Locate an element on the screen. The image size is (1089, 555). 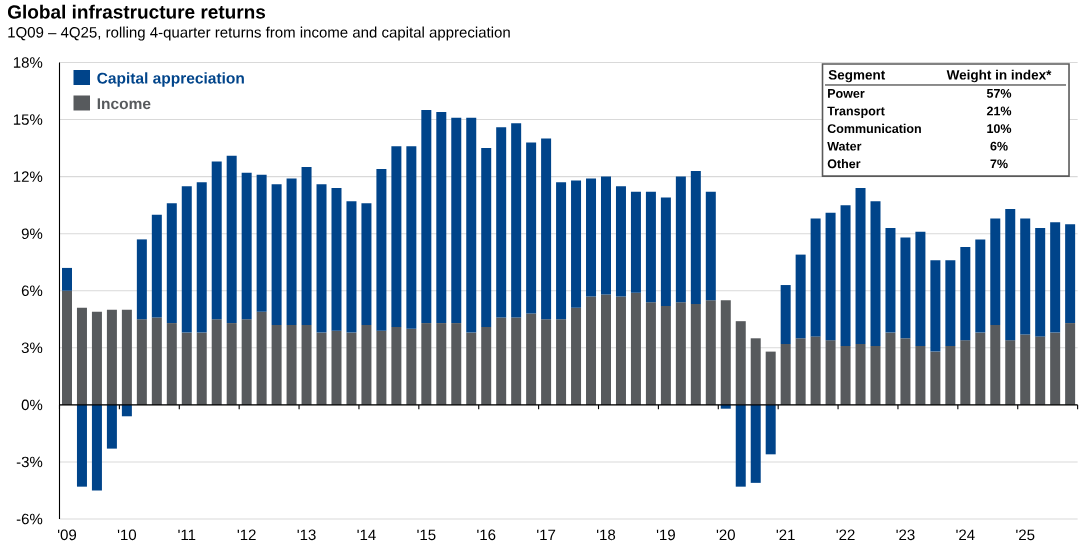
y-tick-label: 15% is located at coordinates (28, 119).